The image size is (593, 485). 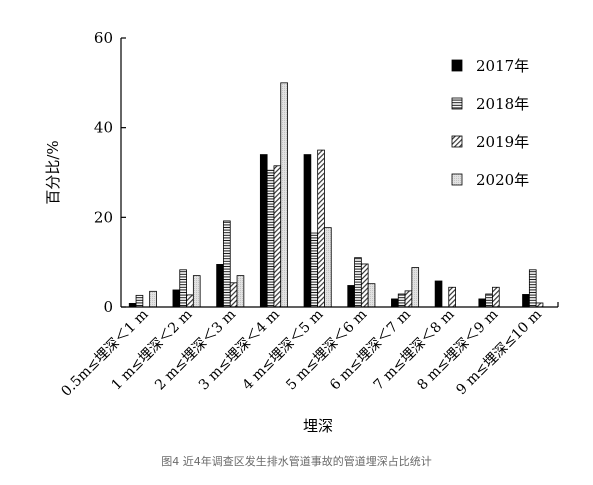 What do you see at coordinates (103, 128) in the screenshot?
I see `y-tick-label: 40` at bounding box center [103, 128].